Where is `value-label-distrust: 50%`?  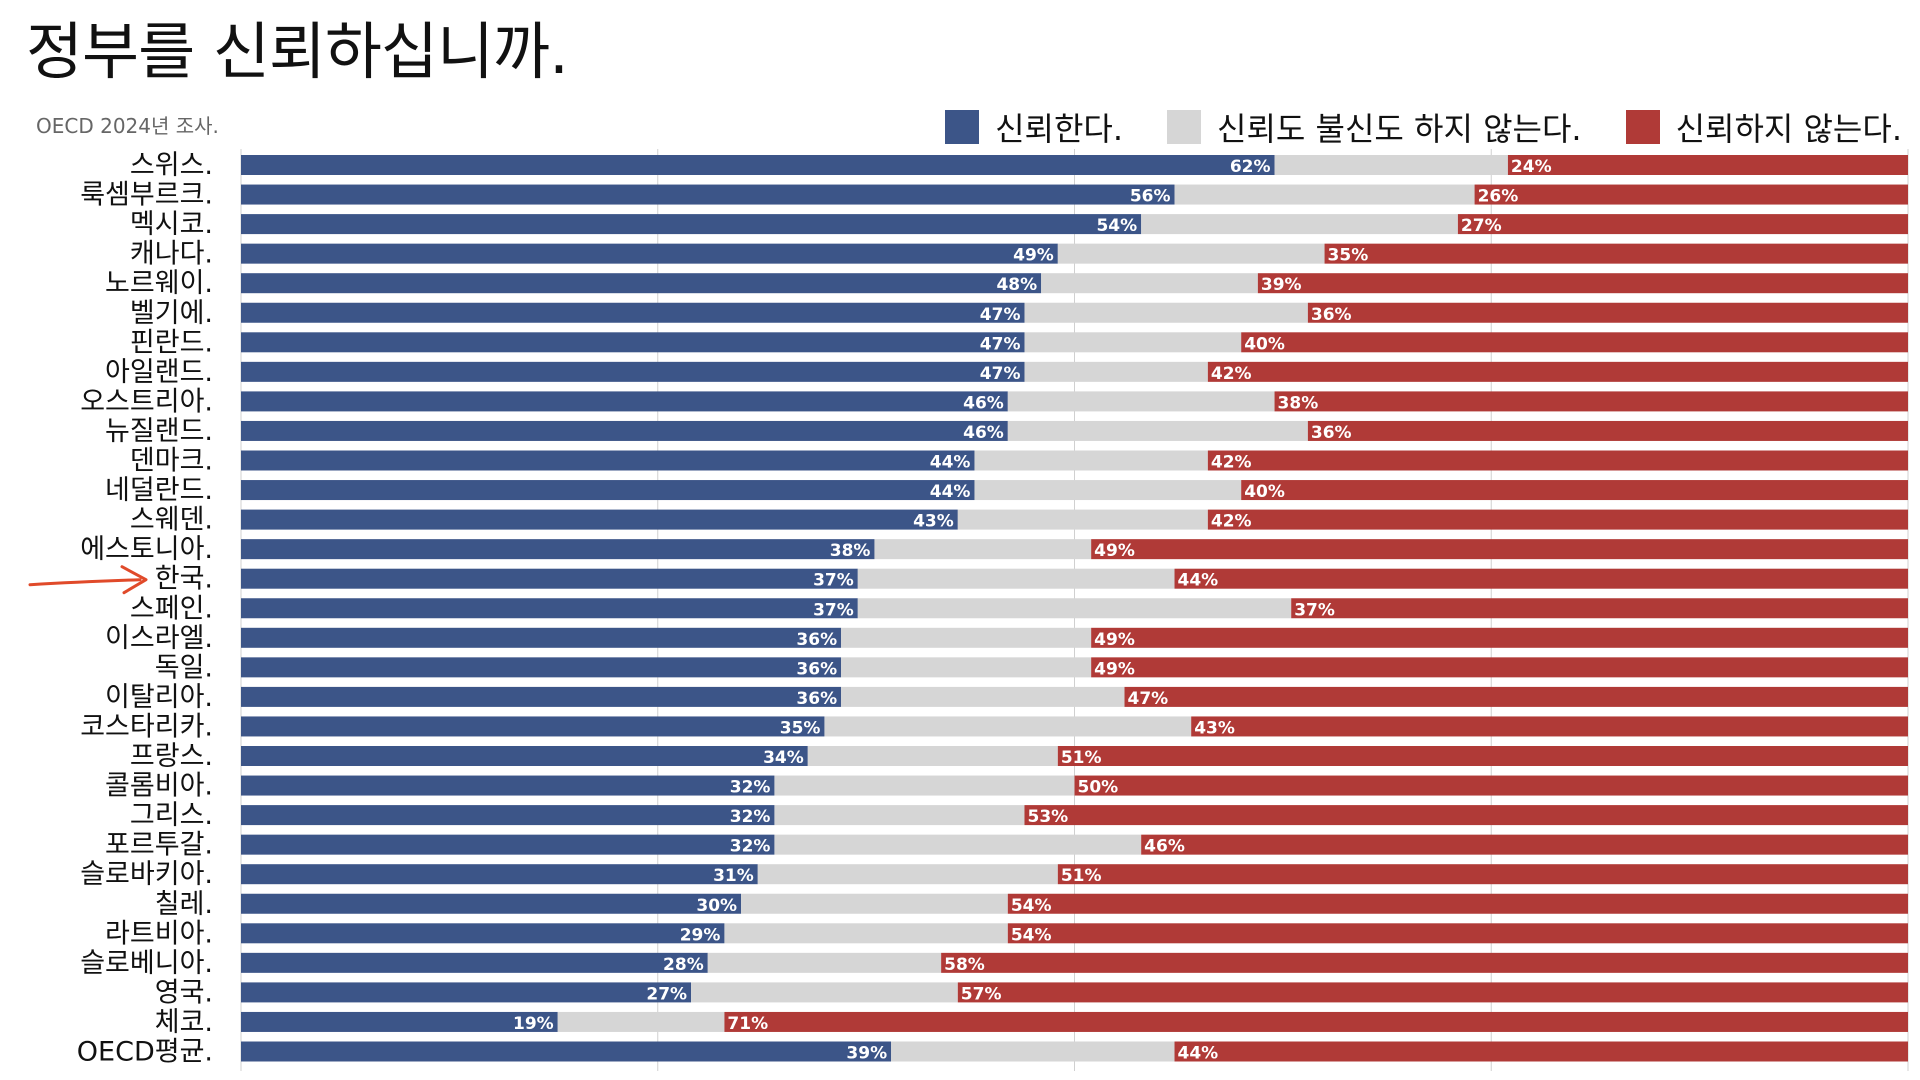
value-label-distrust: 50% is located at coordinates (1098, 788).